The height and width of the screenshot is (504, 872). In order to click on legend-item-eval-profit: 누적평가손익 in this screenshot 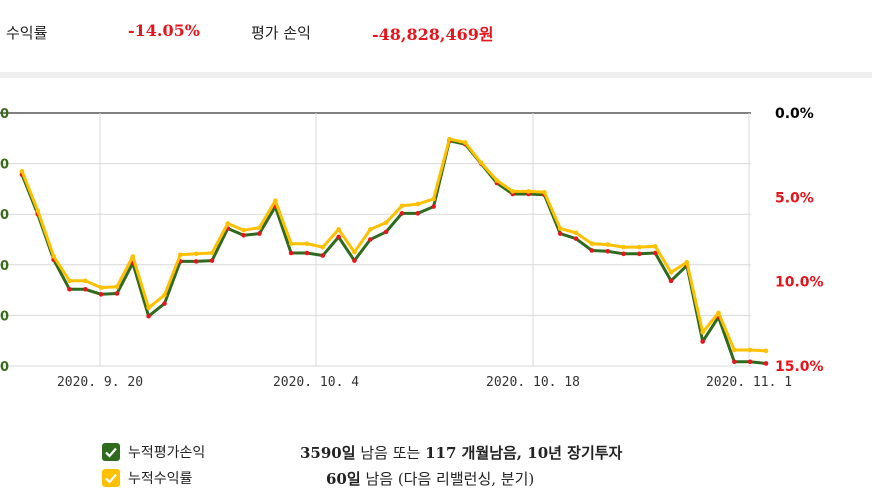, I will do `click(153, 452)`.